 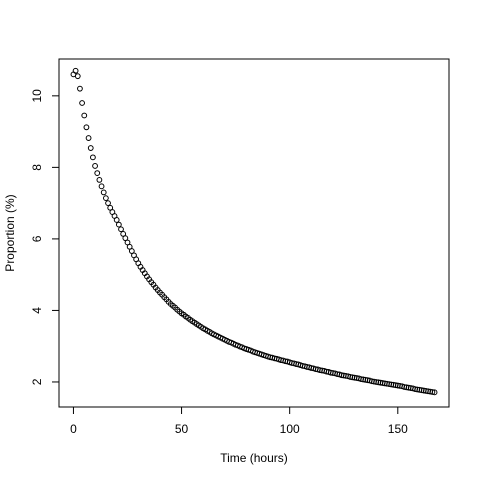 What do you see at coordinates (254, 458) in the screenshot?
I see `x-axis-label: Time (hours)` at bounding box center [254, 458].